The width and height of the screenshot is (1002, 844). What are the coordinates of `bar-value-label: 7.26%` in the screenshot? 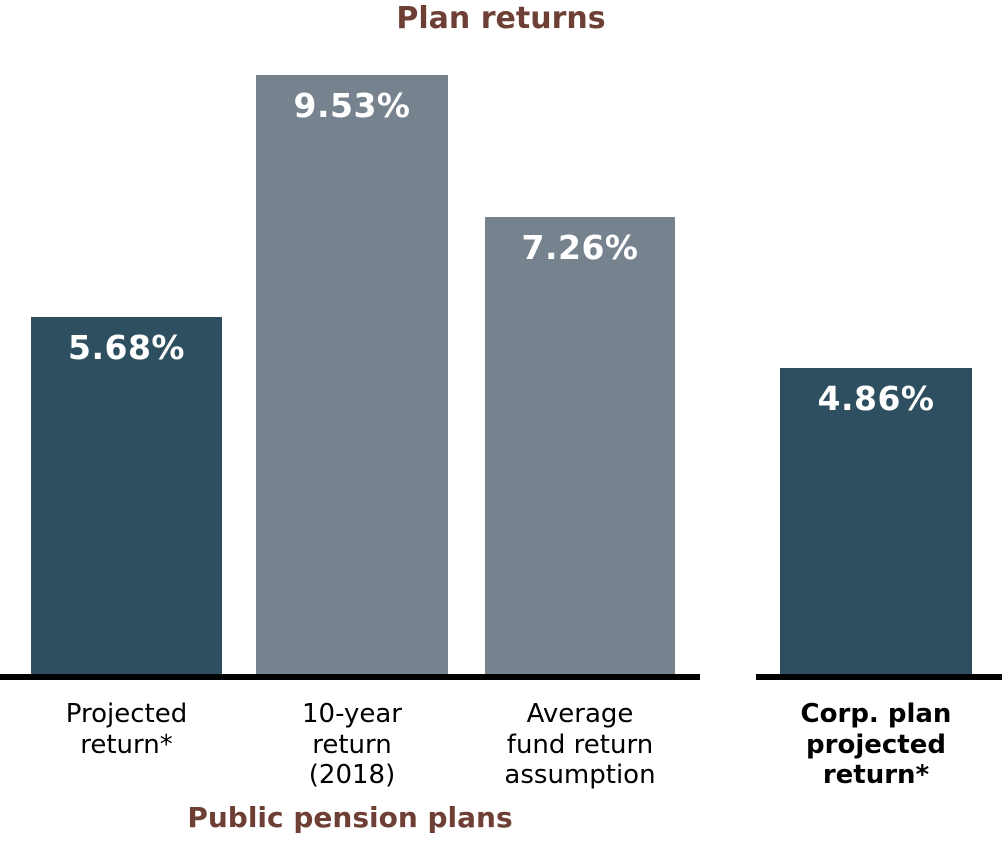 It's located at (580, 247).